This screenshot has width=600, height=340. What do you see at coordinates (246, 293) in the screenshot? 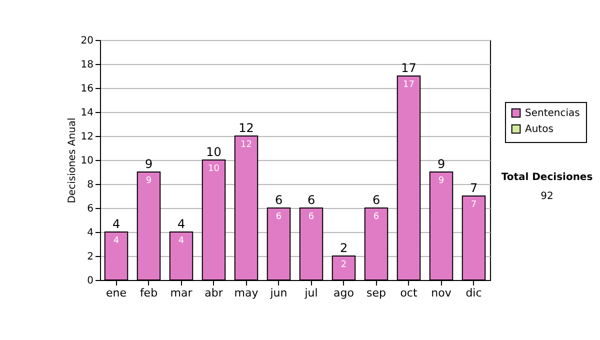
I see `x-tick-label: may` at bounding box center [246, 293].